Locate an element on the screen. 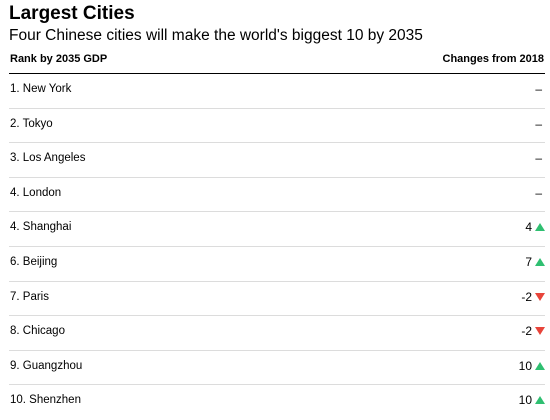 Image resolution: width=550 pixels, height=420 pixels. city-label: 4. London is located at coordinates (36, 192).